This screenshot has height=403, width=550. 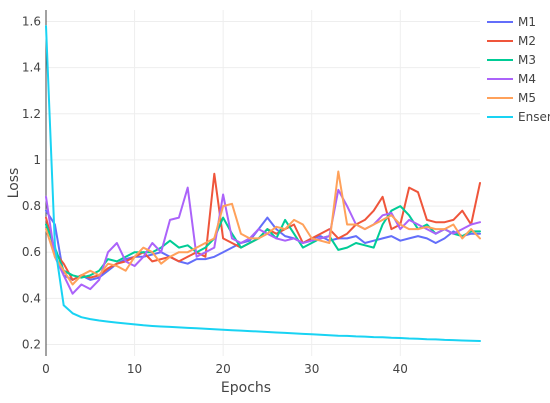 I want to click on legend-label: M4, so click(x=527, y=79).